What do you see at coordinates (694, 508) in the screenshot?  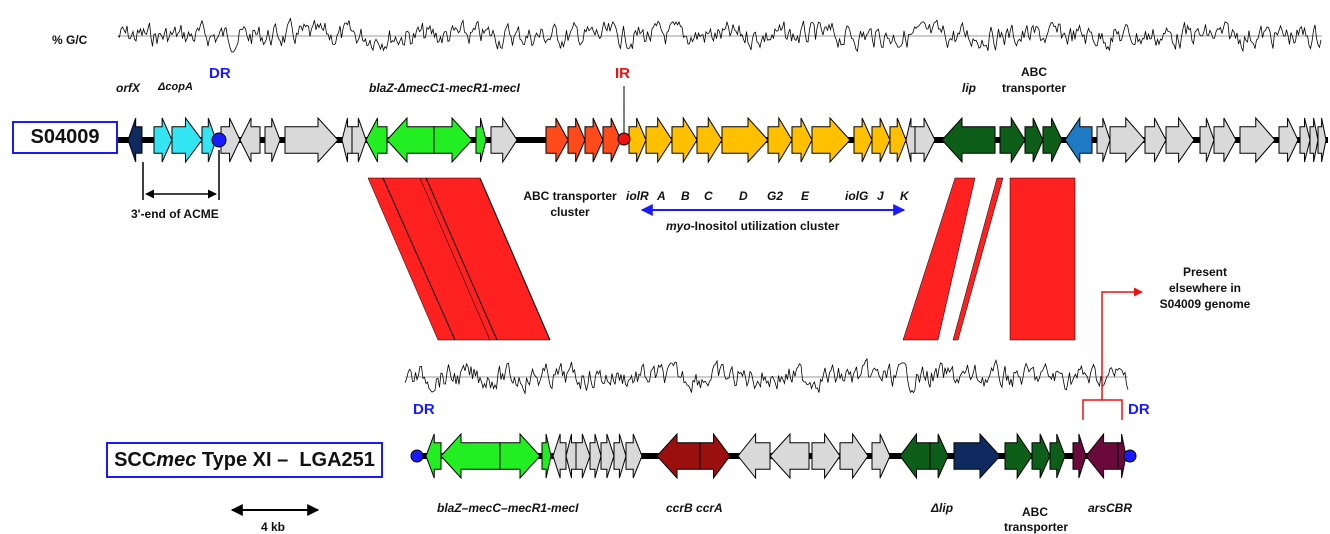 I see `ccr-label: ccrB ccrA` at bounding box center [694, 508].